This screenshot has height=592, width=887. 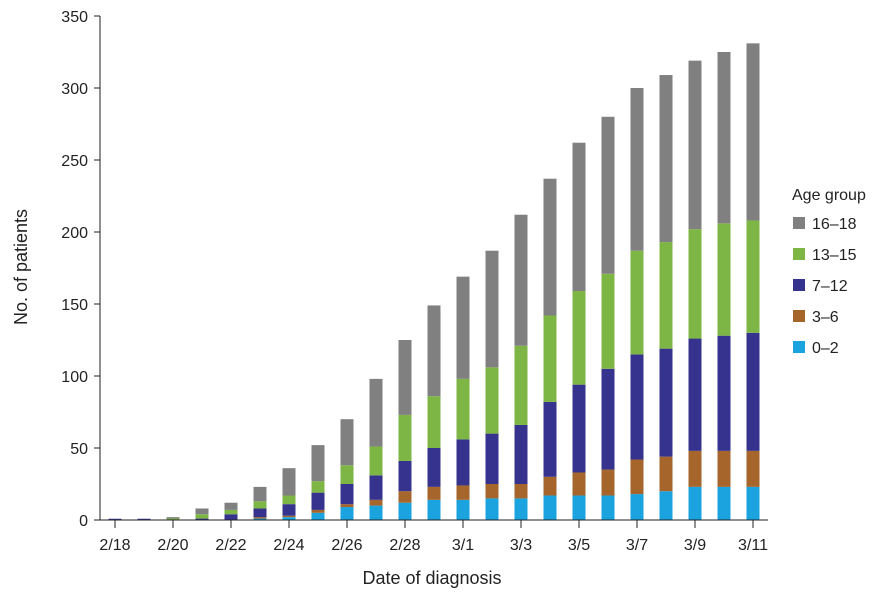 I want to click on x-tick-label: 2/26, so click(x=346, y=545).